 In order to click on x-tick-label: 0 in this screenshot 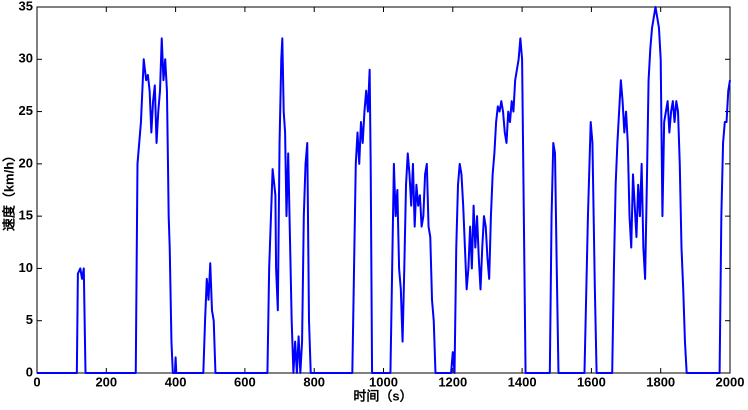, I will do `click(36, 381)`.